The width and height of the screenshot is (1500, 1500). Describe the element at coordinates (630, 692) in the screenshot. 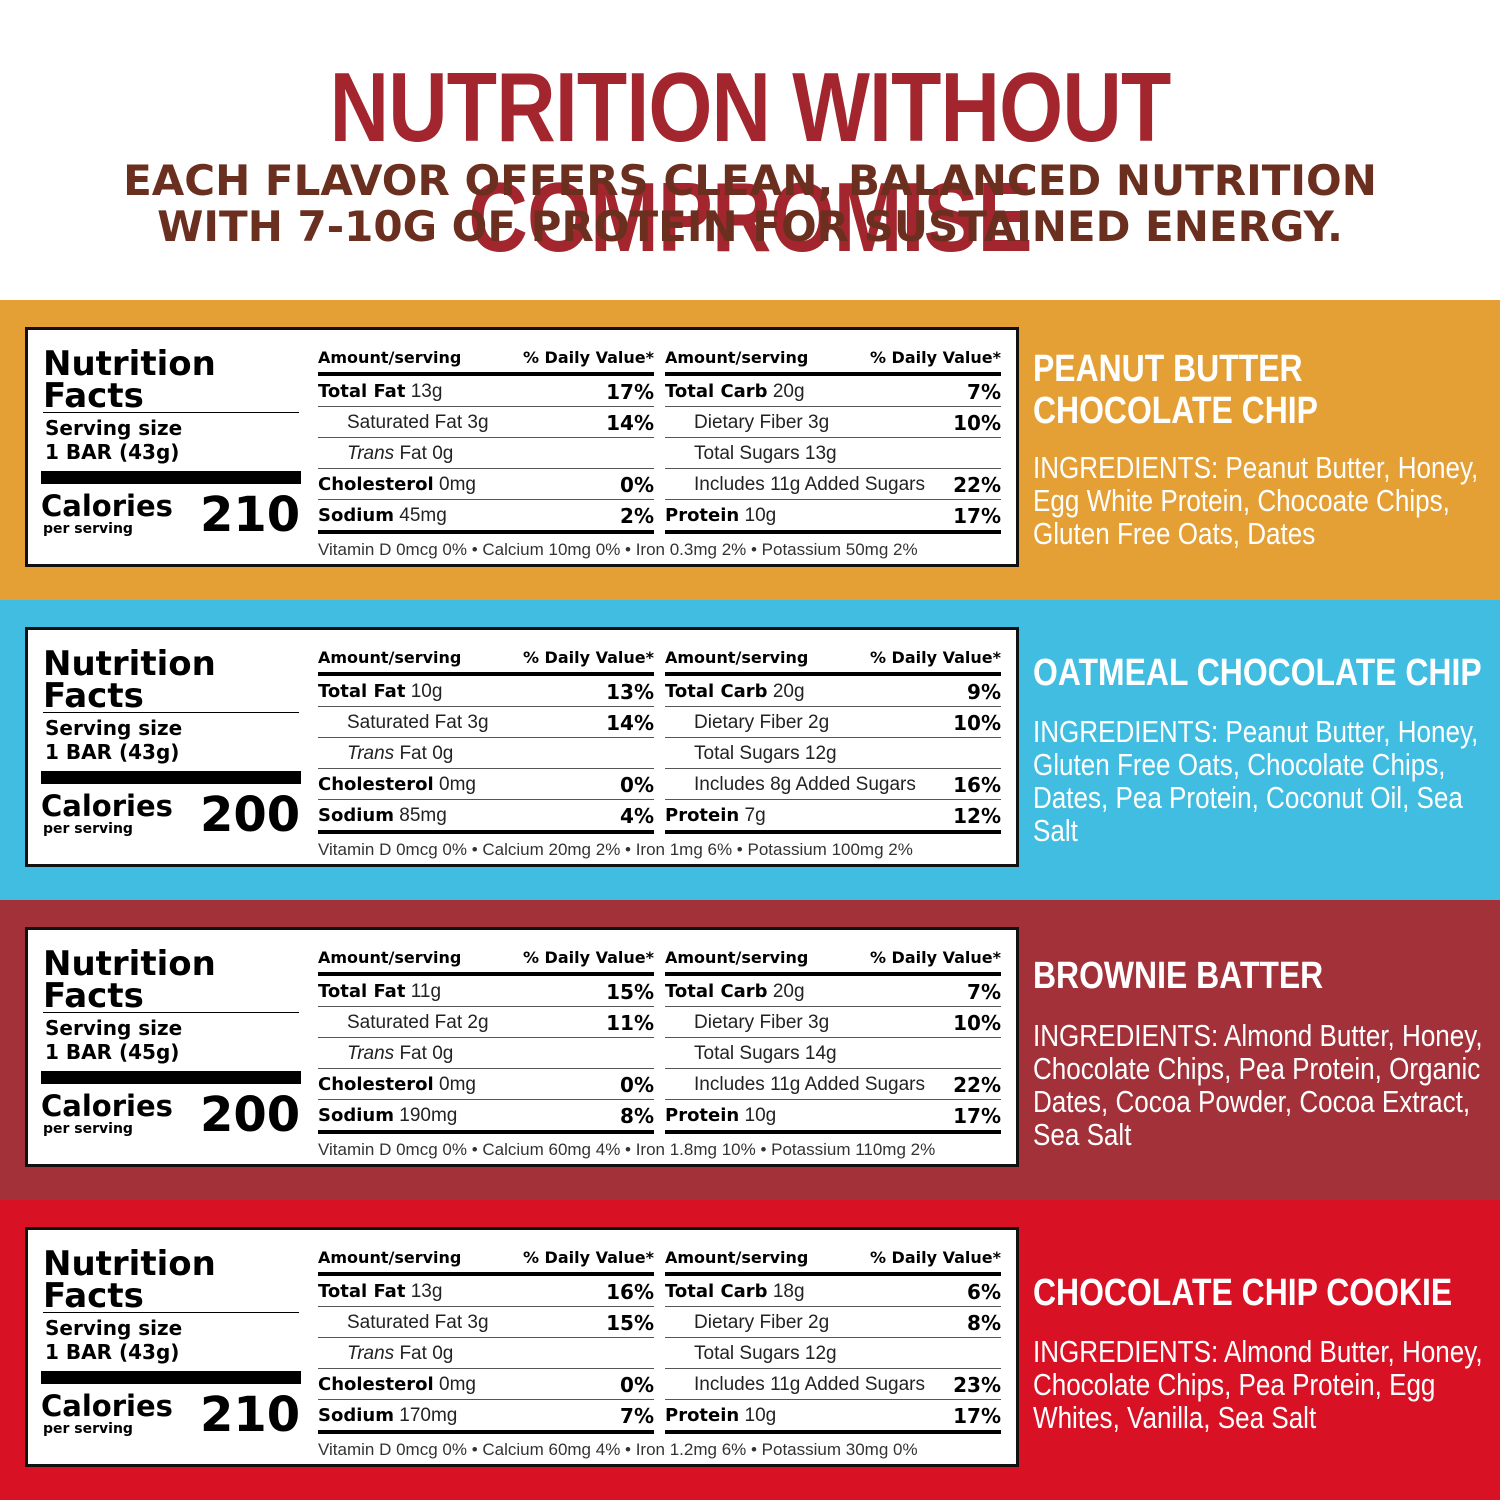

I see `total-fat-dv: 13%` at that location.